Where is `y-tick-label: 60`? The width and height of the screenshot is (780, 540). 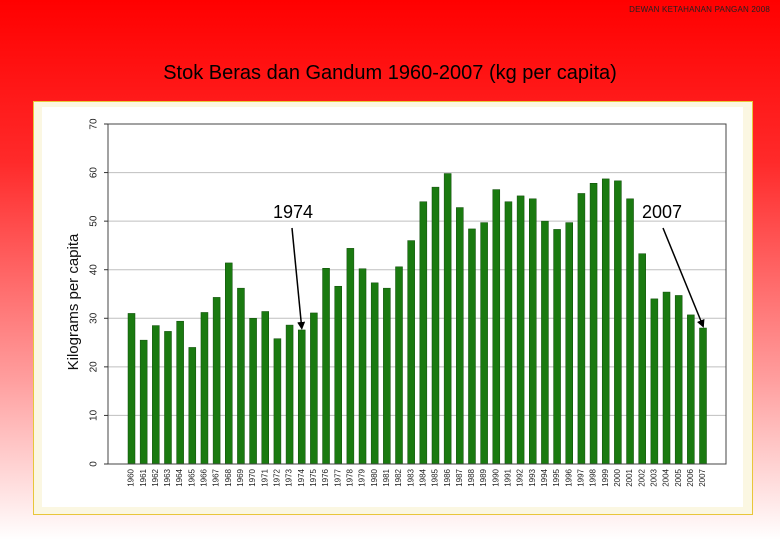
y-tick-label: 60 is located at coordinates (94, 173).